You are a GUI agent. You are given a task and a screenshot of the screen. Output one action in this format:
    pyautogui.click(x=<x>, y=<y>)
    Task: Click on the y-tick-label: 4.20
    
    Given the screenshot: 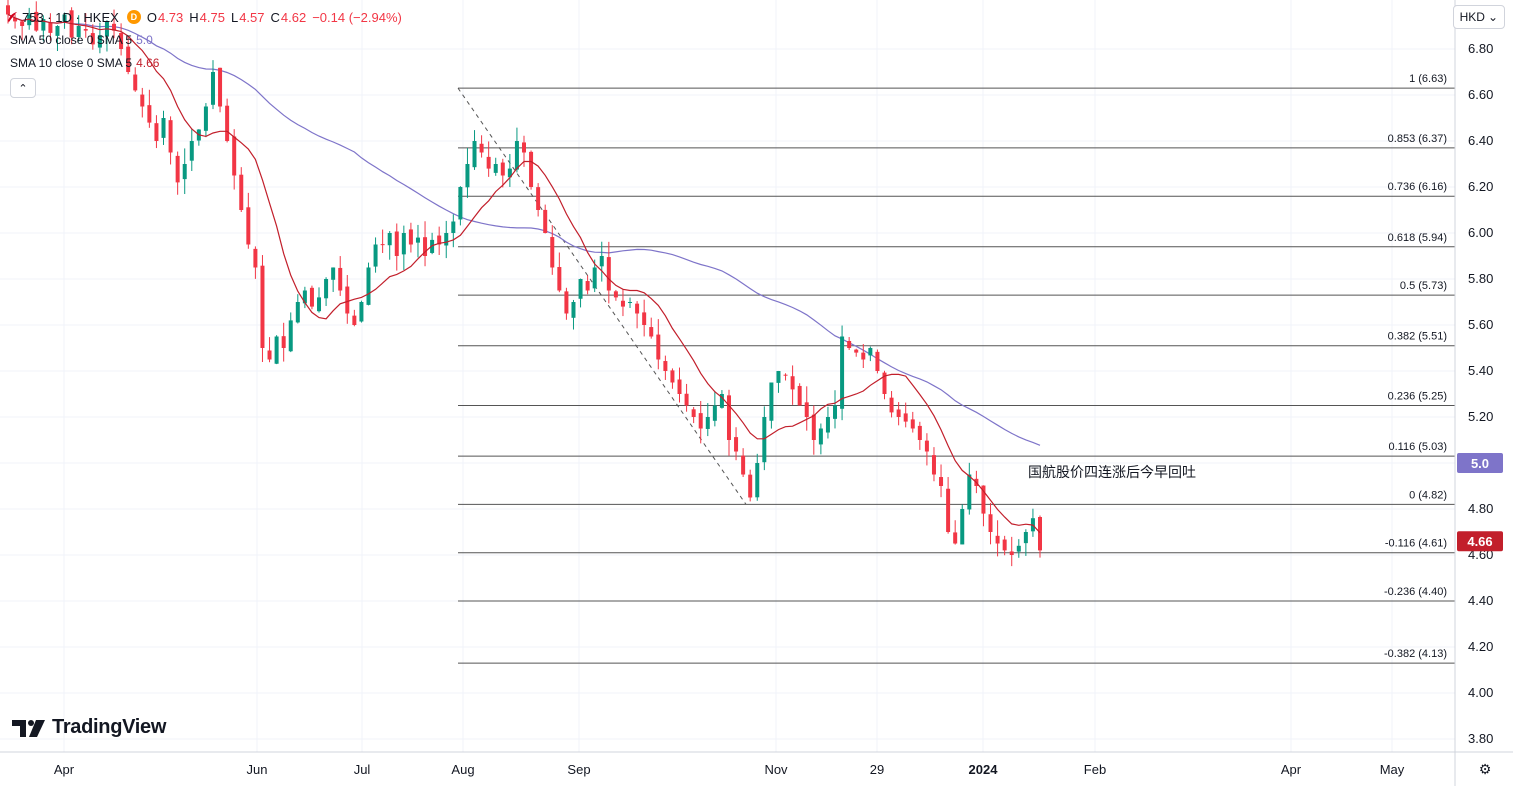 What is the action you would take?
    pyautogui.click(x=1480, y=646)
    